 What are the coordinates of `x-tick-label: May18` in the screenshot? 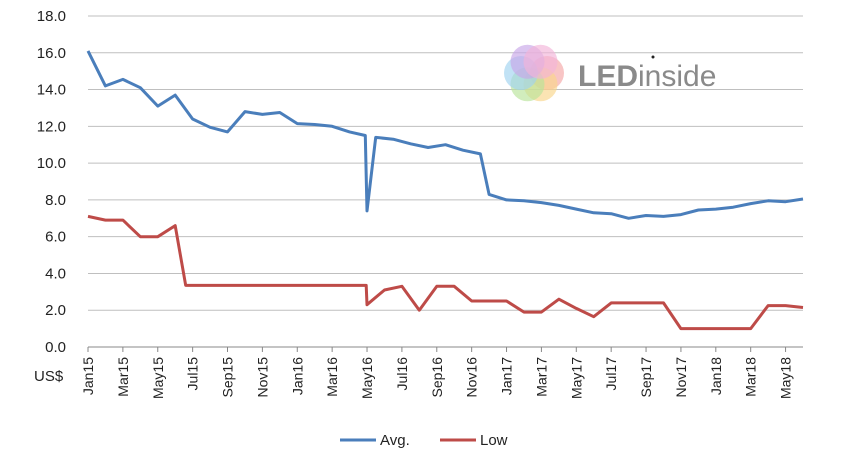 It's located at (786, 378).